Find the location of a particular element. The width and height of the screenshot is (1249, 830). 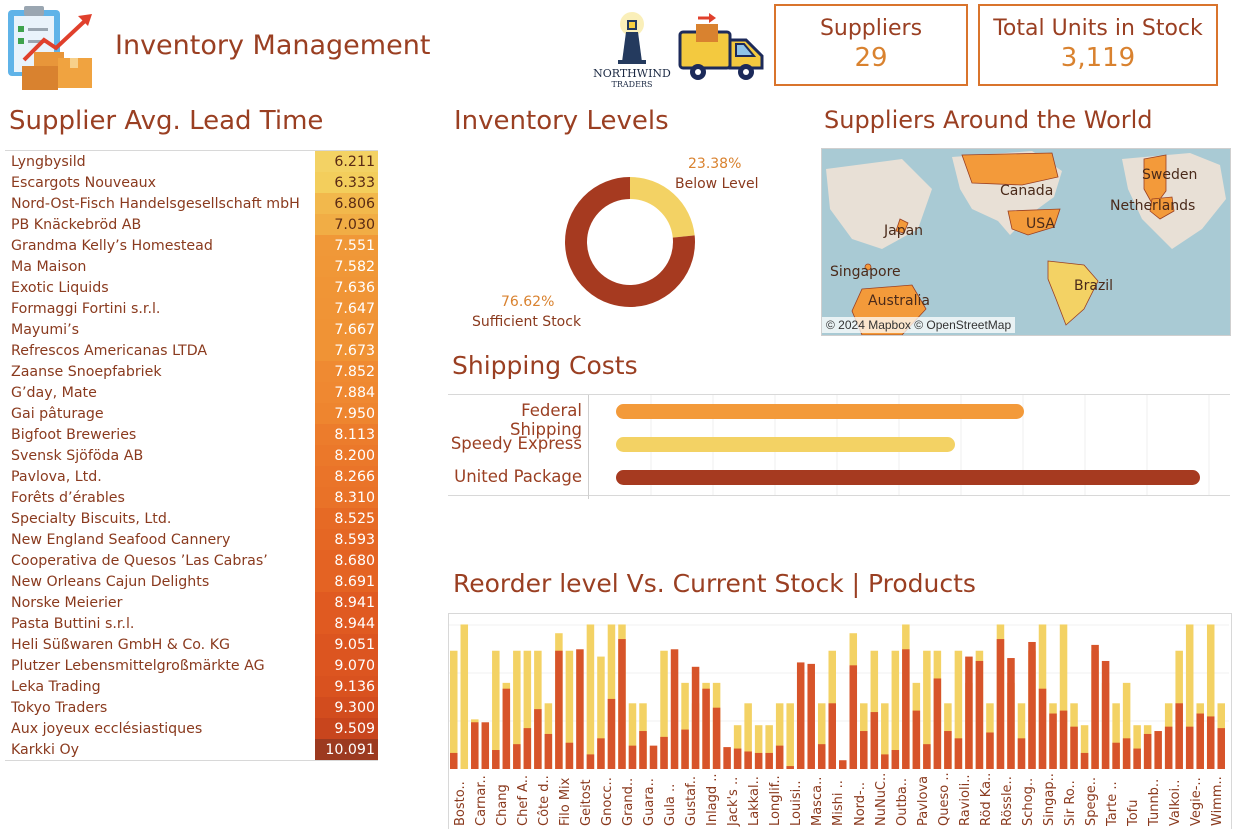

lead-time-row: Karkki Oy 10.091 is located at coordinates (191, 749).